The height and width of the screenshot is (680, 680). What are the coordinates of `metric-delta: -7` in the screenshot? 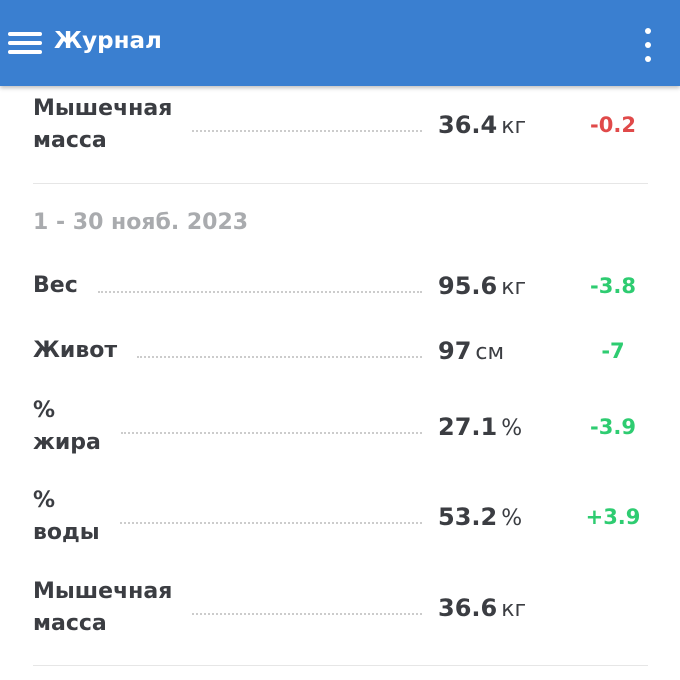 It's located at (613, 351).